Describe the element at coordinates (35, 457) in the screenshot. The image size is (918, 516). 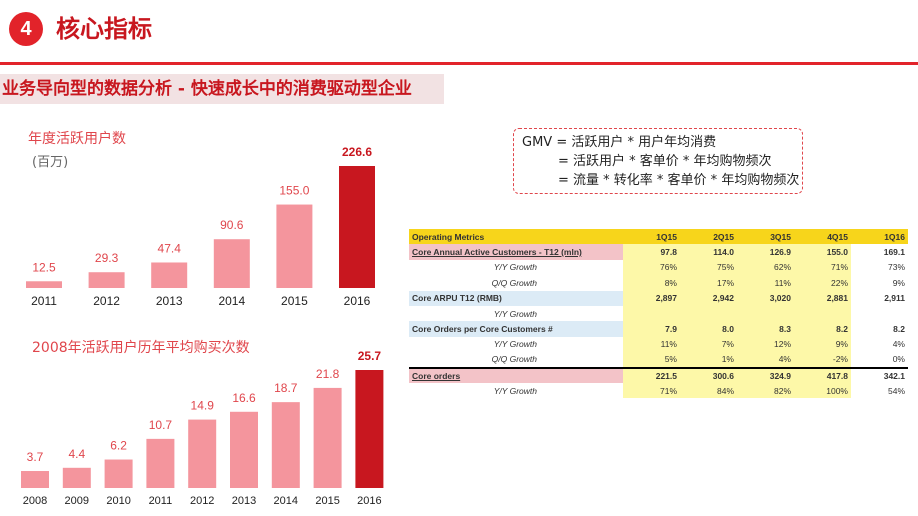
I see `data-label: 3.7` at that location.